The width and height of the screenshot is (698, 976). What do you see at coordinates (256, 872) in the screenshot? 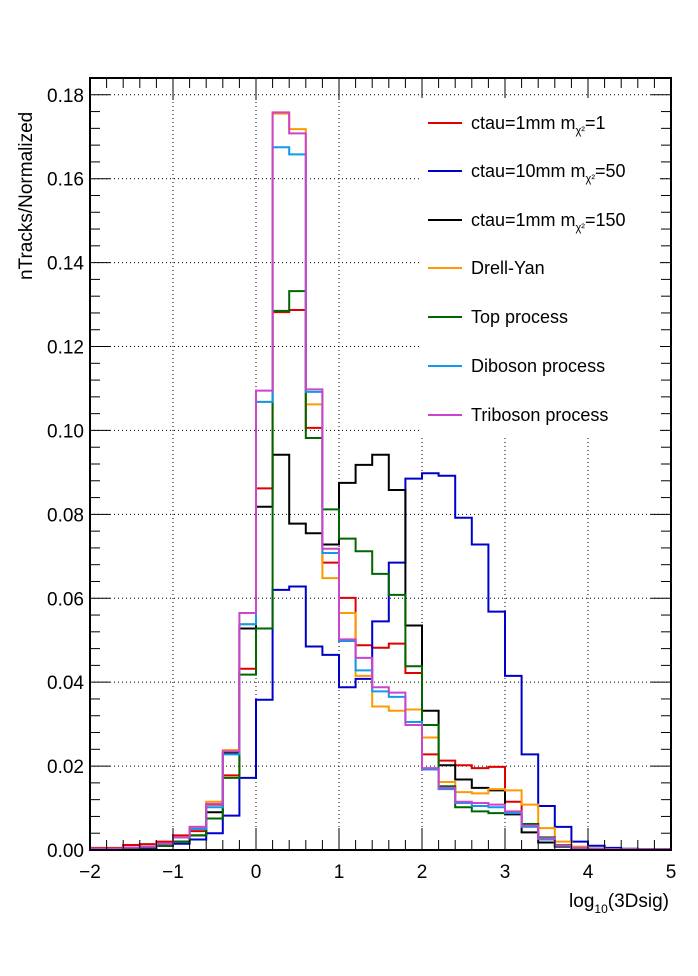
I see `x-tick-label: 0` at bounding box center [256, 872].